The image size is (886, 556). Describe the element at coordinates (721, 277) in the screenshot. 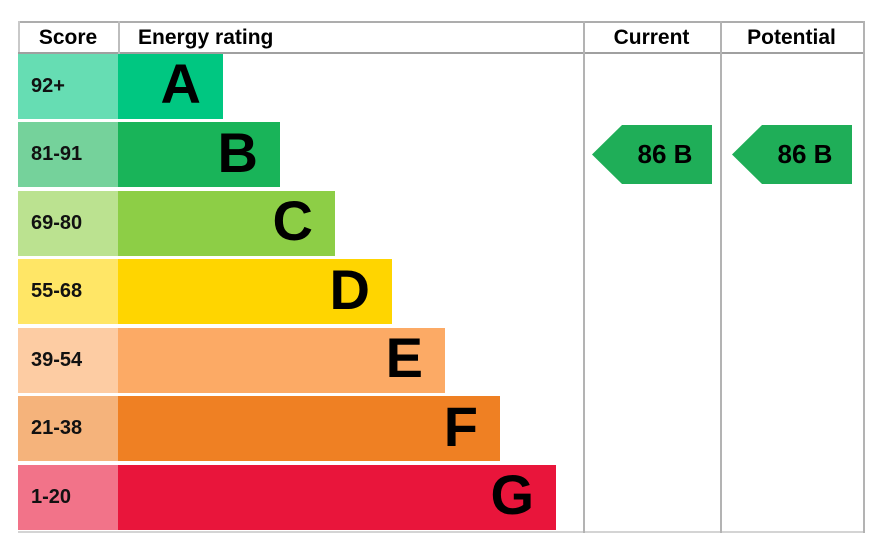

I see `potential-column-divider` at that location.